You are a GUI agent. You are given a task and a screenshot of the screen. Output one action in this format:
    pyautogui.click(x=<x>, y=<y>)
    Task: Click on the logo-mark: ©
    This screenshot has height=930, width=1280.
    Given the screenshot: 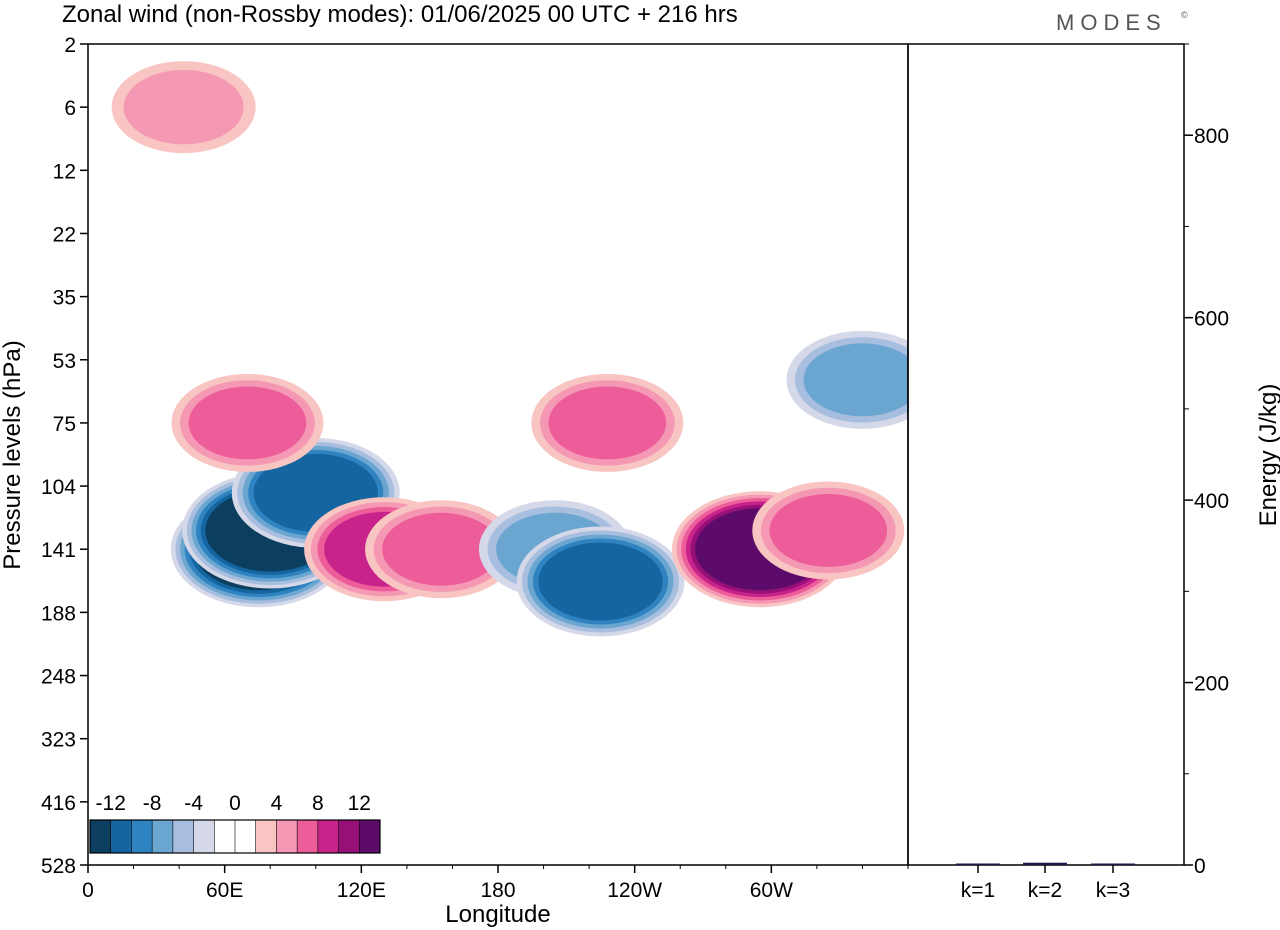 What is the action you would take?
    pyautogui.click(x=1184, y=15)
    